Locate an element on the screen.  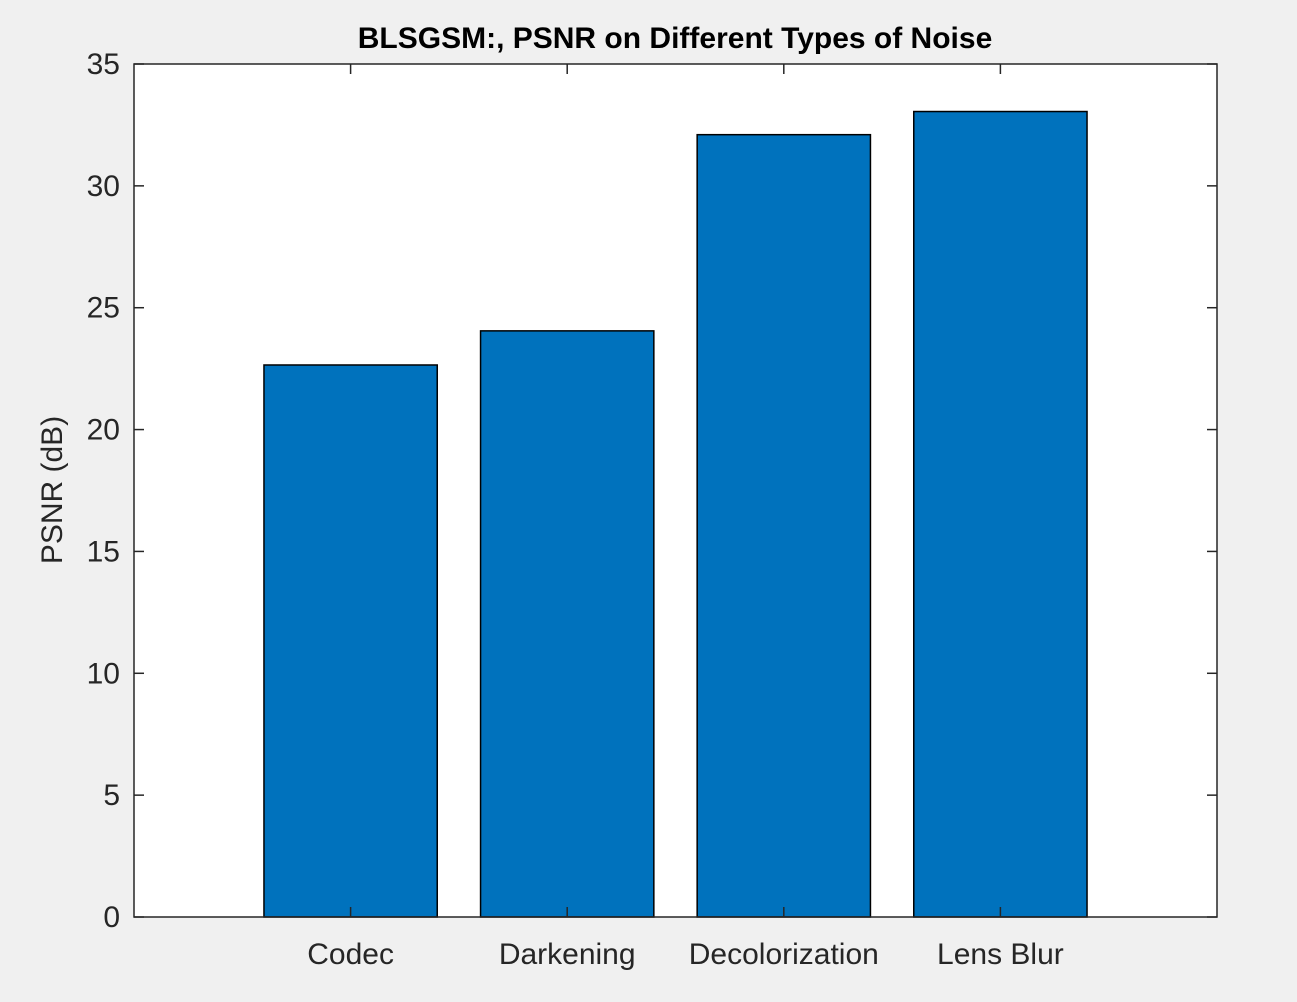
x-tick-label: Lens Blur is located at coordinates (1000, 954).